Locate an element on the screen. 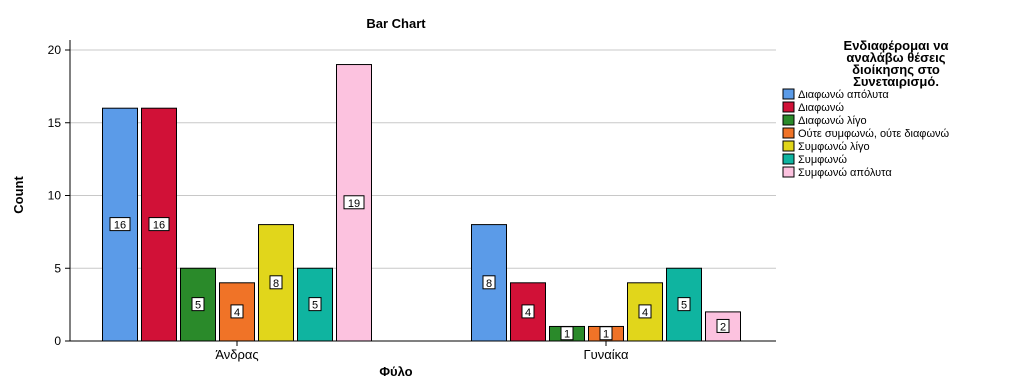  legend-title: αναλάβω θέσεις is located at coordinates (895, 57).